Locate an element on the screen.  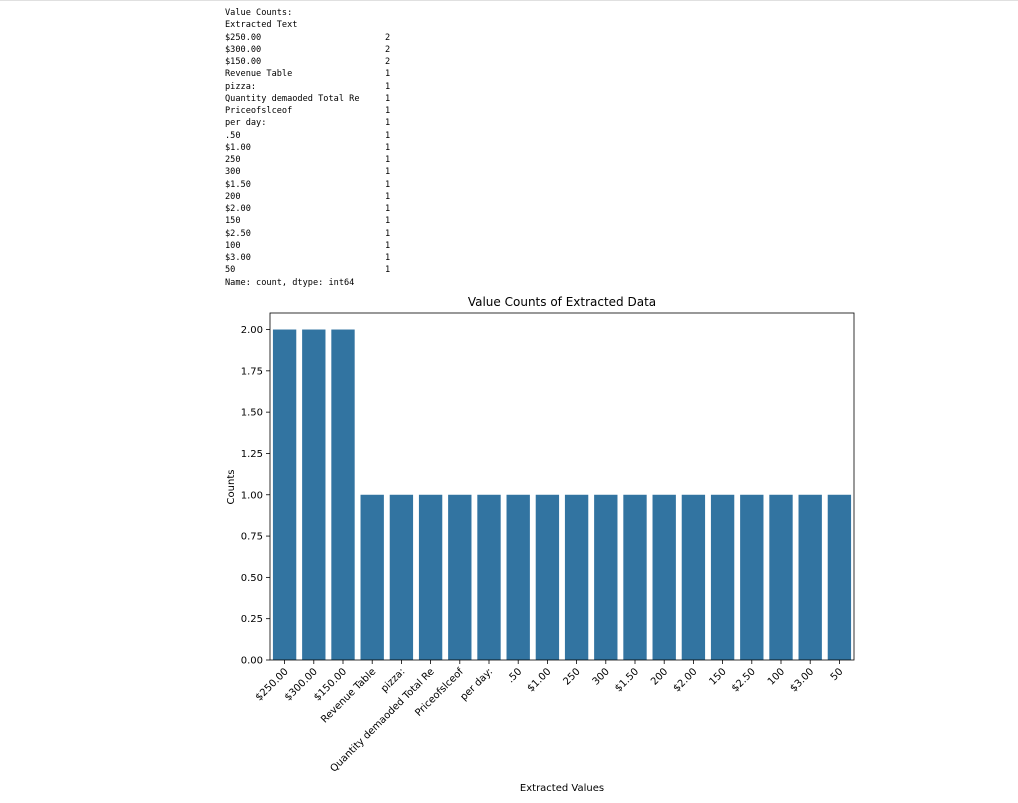
output-row-key: Revenue Table is located at coordinates (259, 74).